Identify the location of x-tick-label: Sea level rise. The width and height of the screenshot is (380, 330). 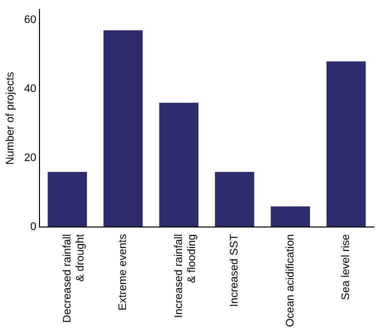
(346, 267).